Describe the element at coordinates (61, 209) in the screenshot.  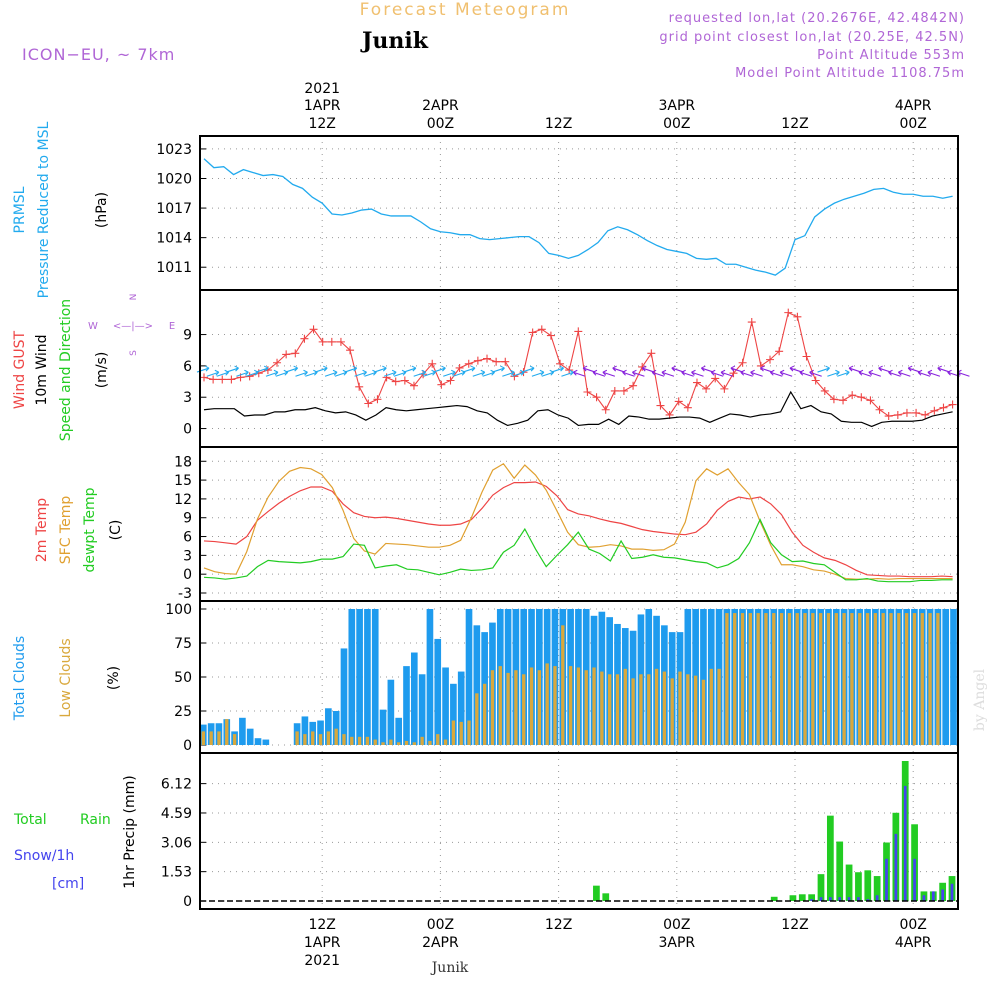
I see `pressure-labels: PRMSL Pressure Reduced to MSL (hPa)` at that location.